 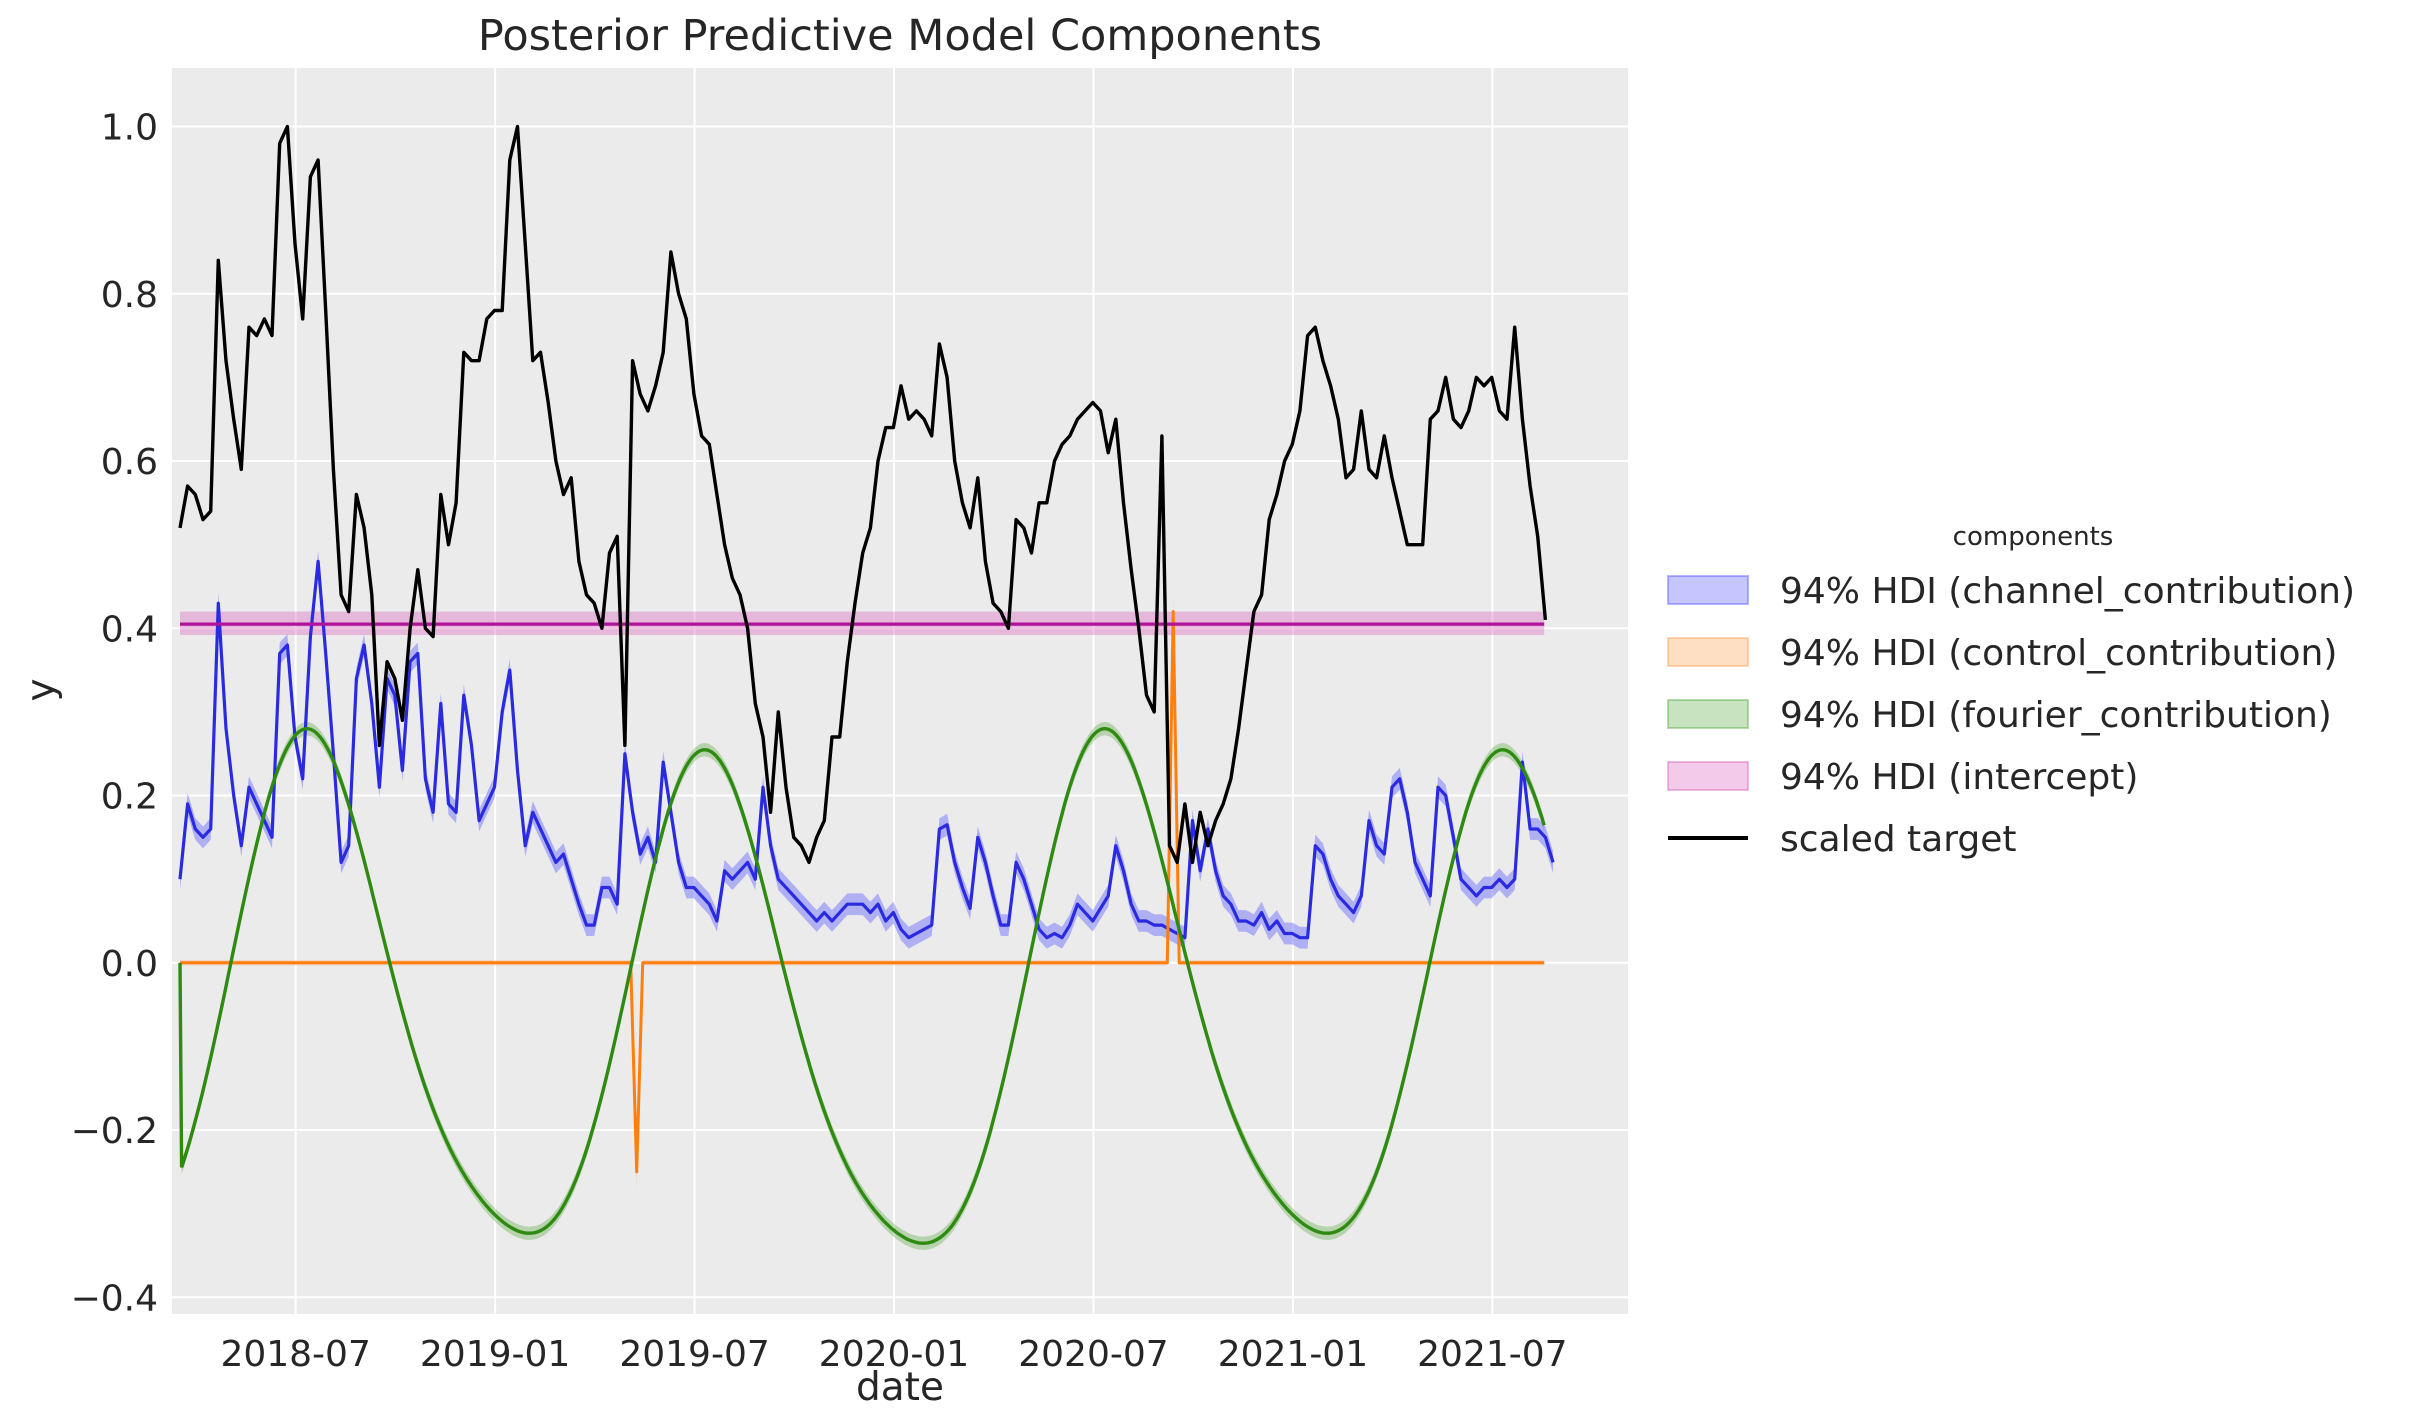 I want to click on x-tick-label: 2021-07, so click(x=1492, y=1354).